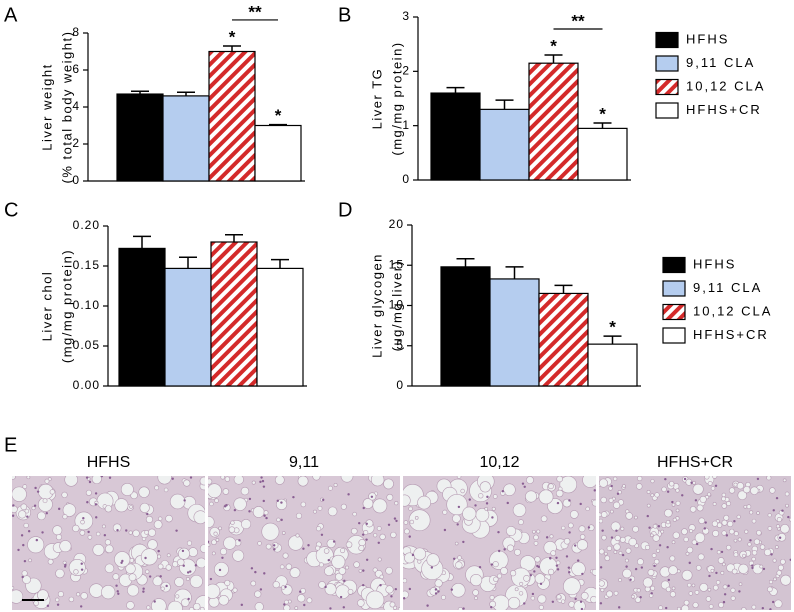 This screenshot has height=612, width=794. What do you see at coordinates (695, 543) in the screenshot?
I see `micrograph` at bounding box center [695, 543].